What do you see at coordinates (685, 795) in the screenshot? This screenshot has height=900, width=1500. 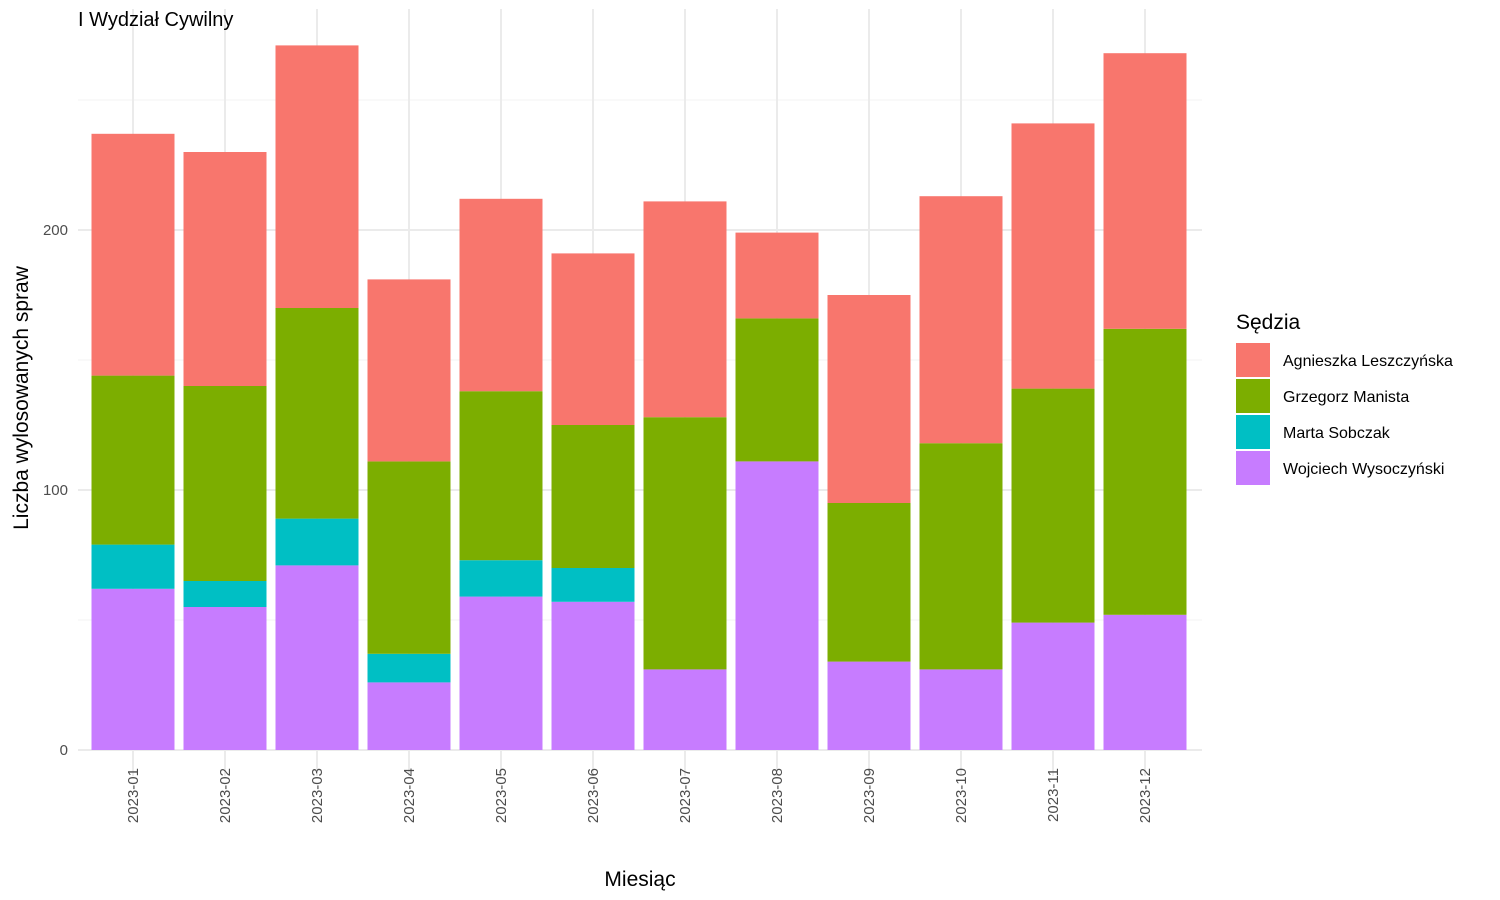 I see `x-tick-label: 2023-07` at bounding box center [685, 795].